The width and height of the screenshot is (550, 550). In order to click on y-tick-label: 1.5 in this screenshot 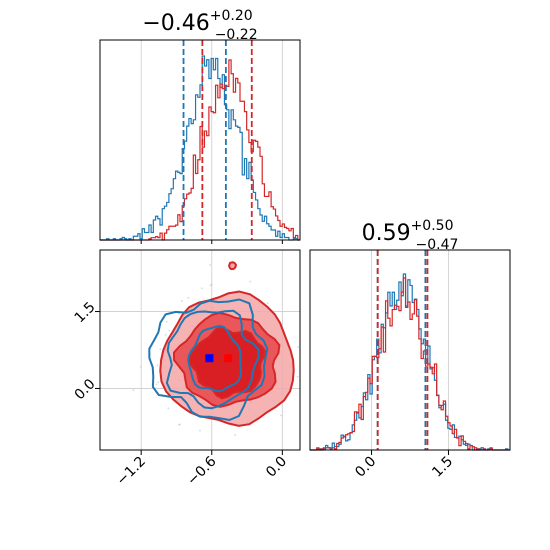, I will do `click(85, 312)`.